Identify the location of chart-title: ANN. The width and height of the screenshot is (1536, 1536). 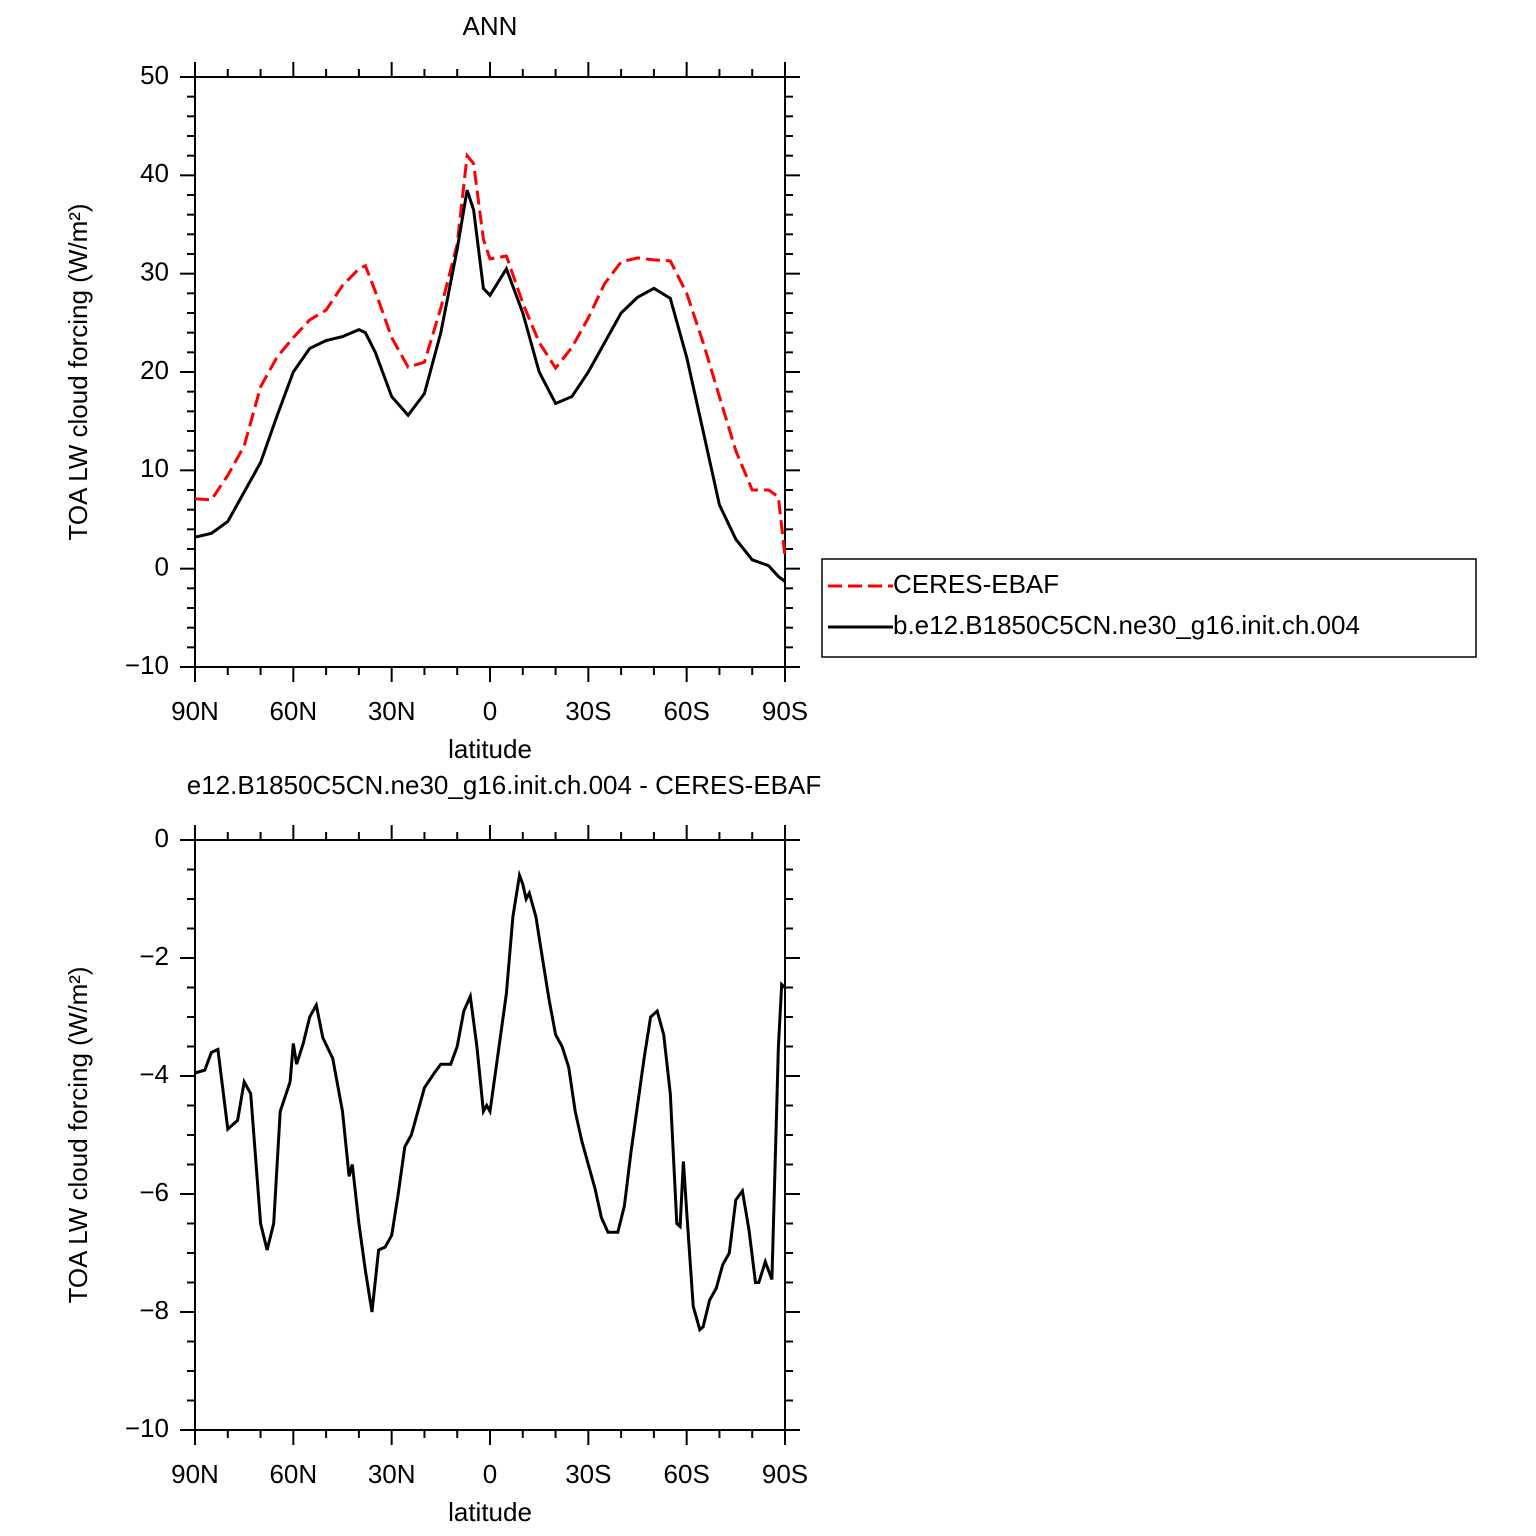
(490, 26).